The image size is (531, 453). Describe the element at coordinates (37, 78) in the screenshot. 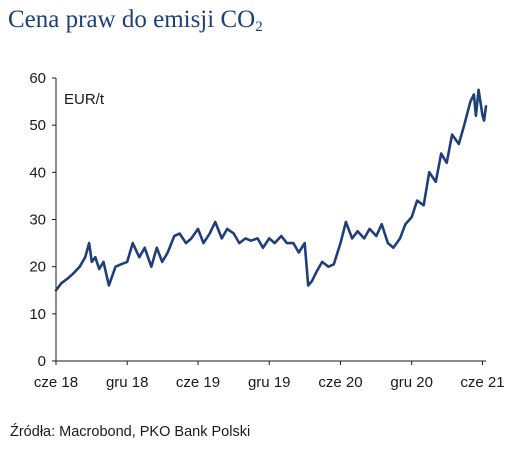

I see `y-tick-label: 60` at that location.